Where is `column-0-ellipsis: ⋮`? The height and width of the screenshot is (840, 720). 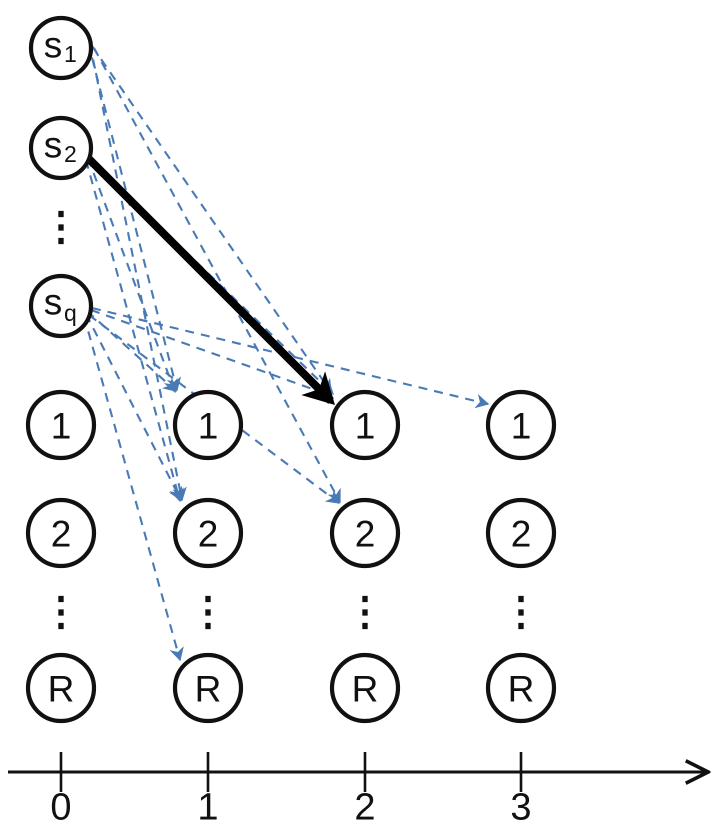 column-0-ellipsis: ⋮ is located at coordinates (61, 612).